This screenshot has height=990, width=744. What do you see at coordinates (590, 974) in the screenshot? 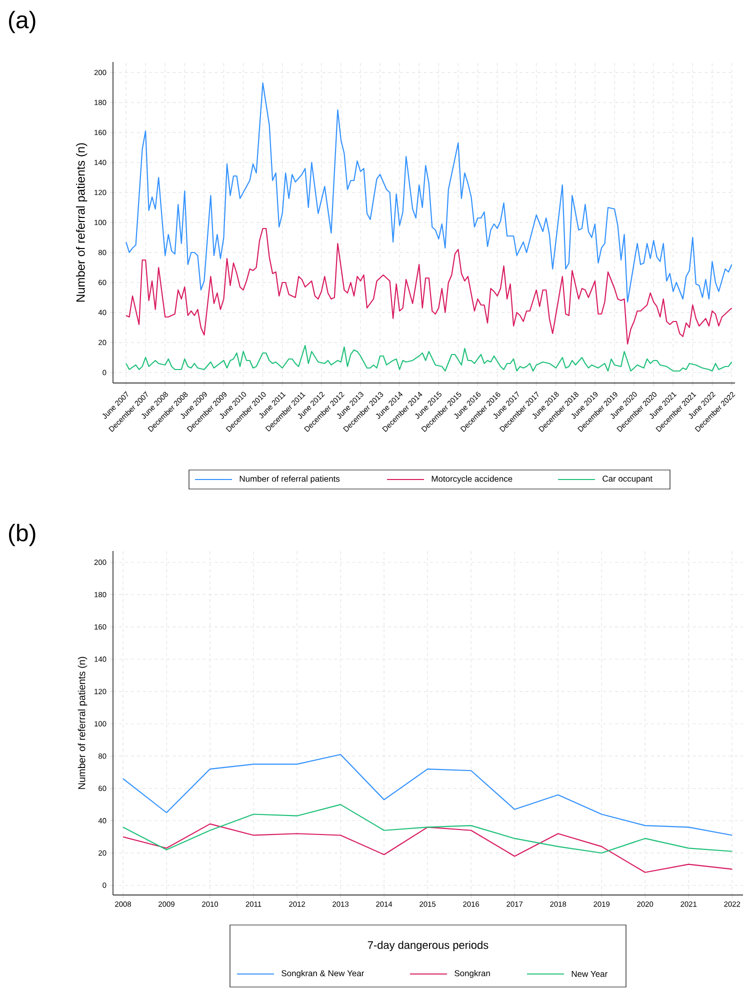
I see `legend-label: New Year` at bounding box center [590, 974].